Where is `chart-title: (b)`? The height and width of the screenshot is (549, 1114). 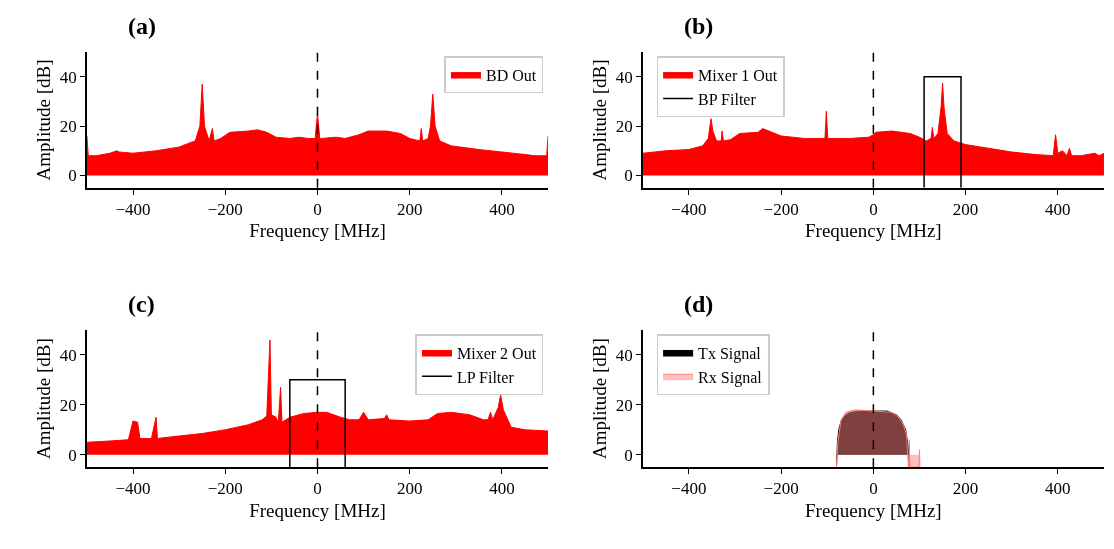
chart-title: (b) is located at coordinates (699, 26).